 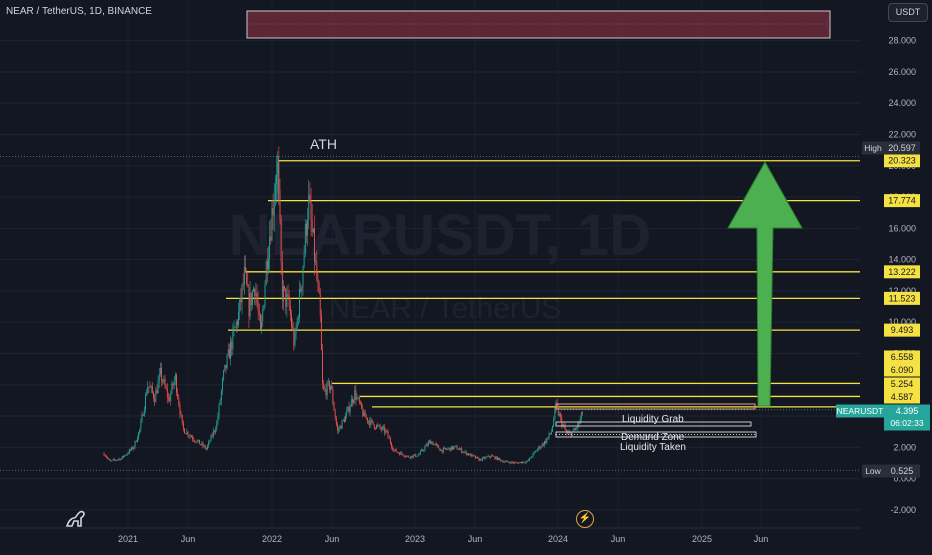 I want to click on y-tick-label: 2.000, so click(x=904, y=447).